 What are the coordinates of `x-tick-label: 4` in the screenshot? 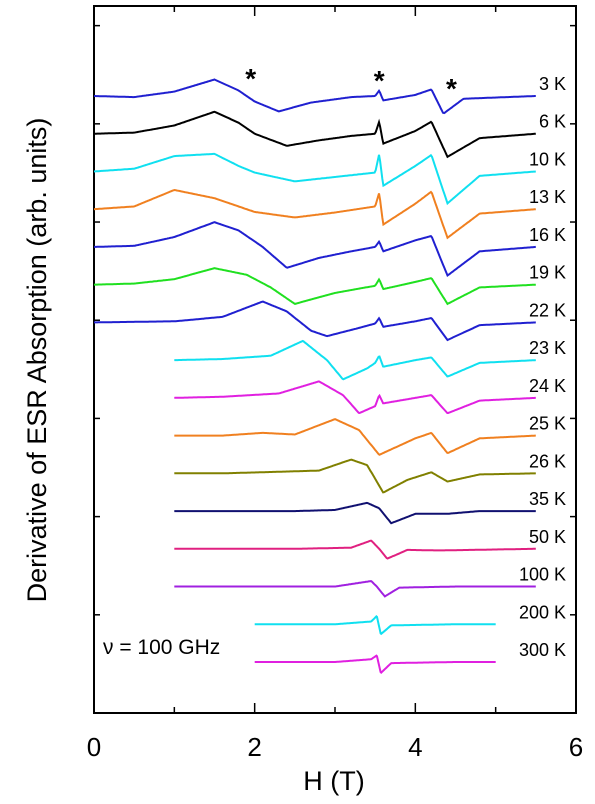 It's located at (415, 747).